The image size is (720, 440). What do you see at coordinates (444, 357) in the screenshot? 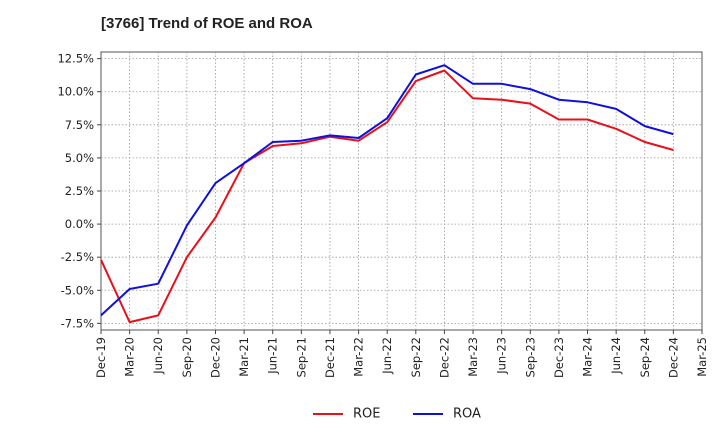
I see `x-tick-label: Dec-22` at bounding box center [444, 357].